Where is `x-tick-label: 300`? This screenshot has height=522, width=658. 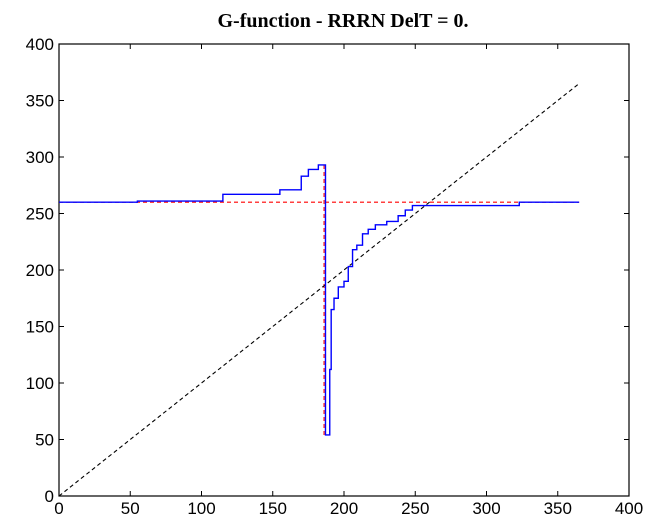
x-tick-label: 300 is located at coordinates (486, 508).